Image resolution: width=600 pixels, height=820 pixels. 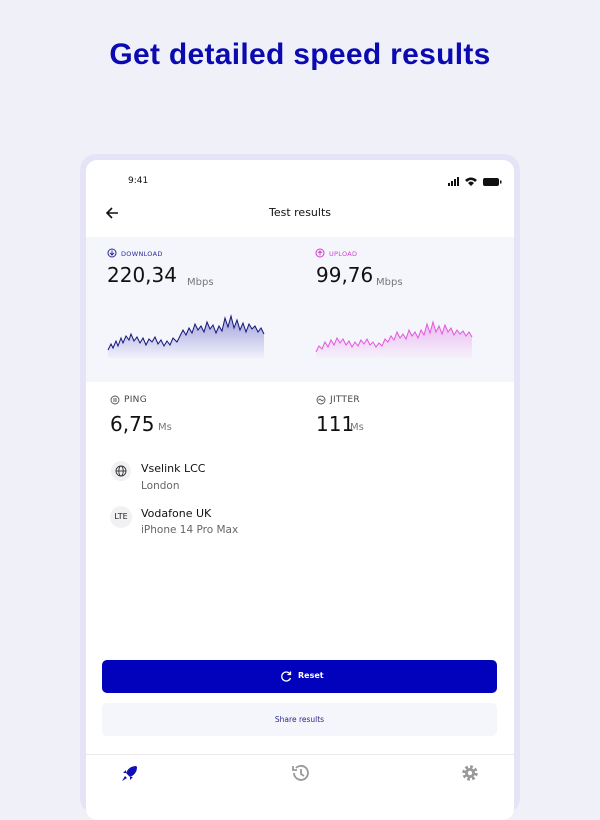 I want to click on nav-settings, so click(x=470, y=773).